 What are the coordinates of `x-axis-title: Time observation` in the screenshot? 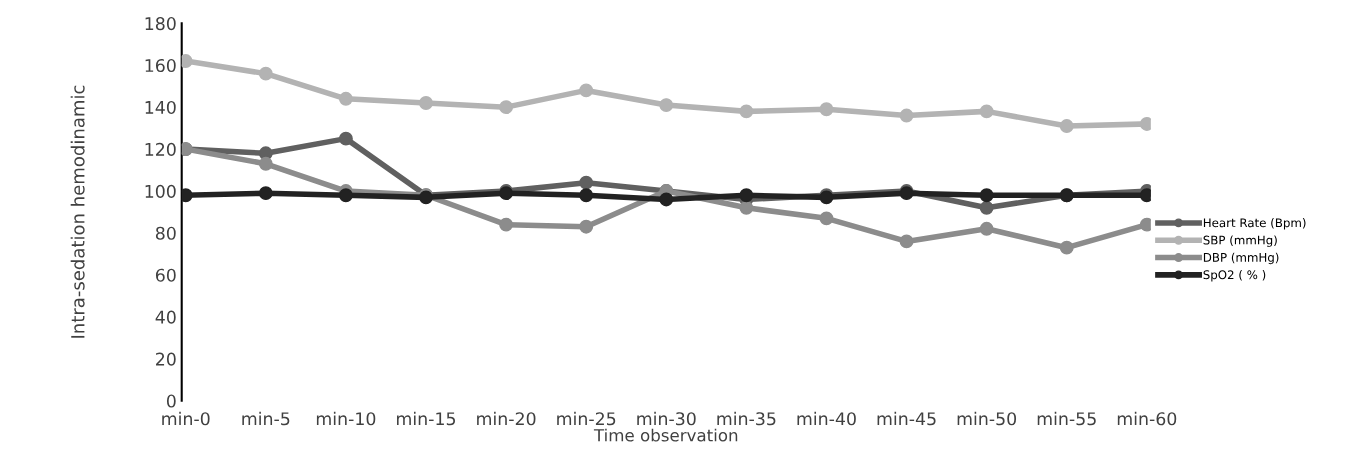 It's located at (665, 435).